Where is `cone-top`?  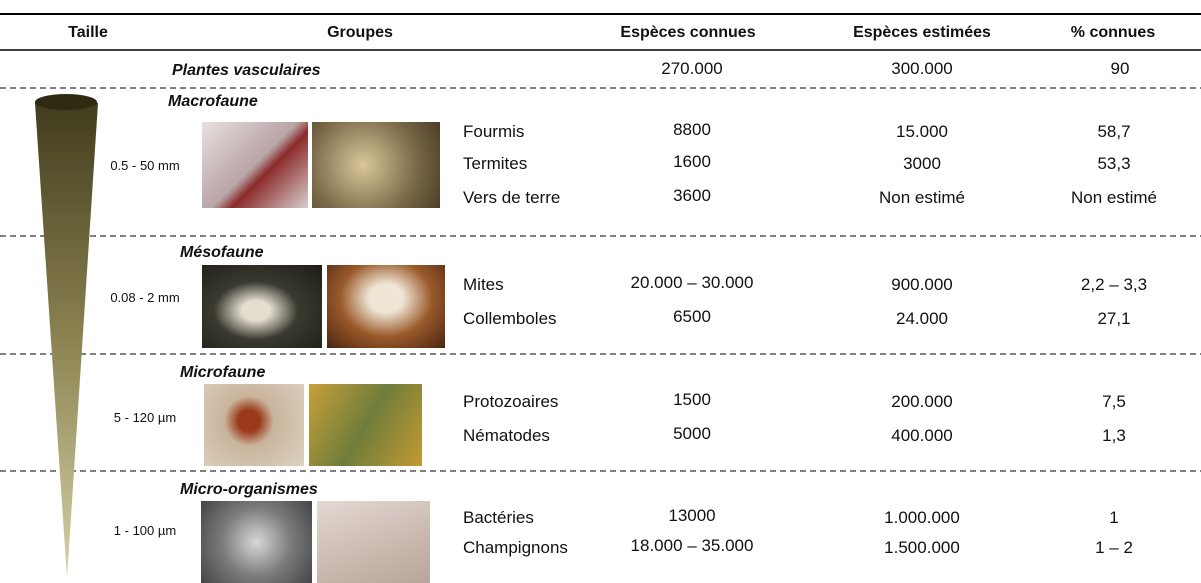
cone-top is located at coordinates (66, 102).